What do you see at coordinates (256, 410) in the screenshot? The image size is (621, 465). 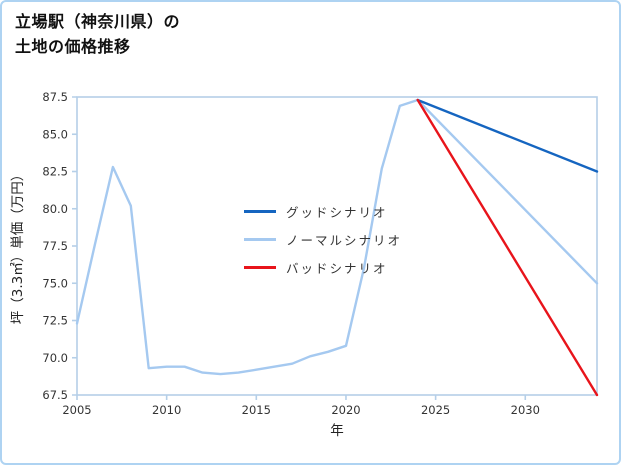 I see `x-tick-label: 2015` at bounding box center [256, 410].